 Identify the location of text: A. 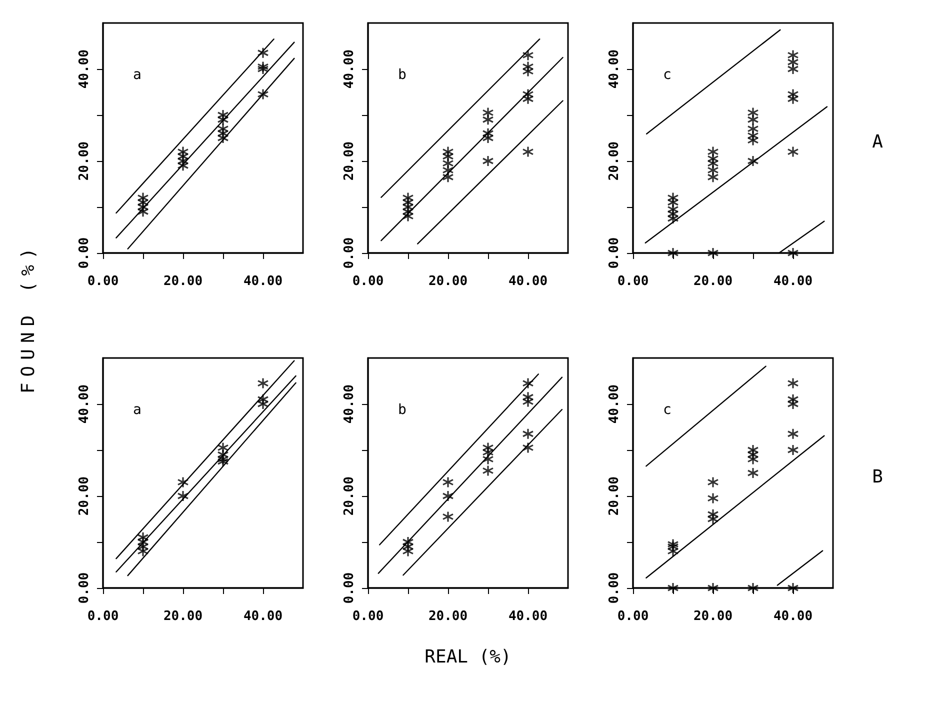
(878, 142).